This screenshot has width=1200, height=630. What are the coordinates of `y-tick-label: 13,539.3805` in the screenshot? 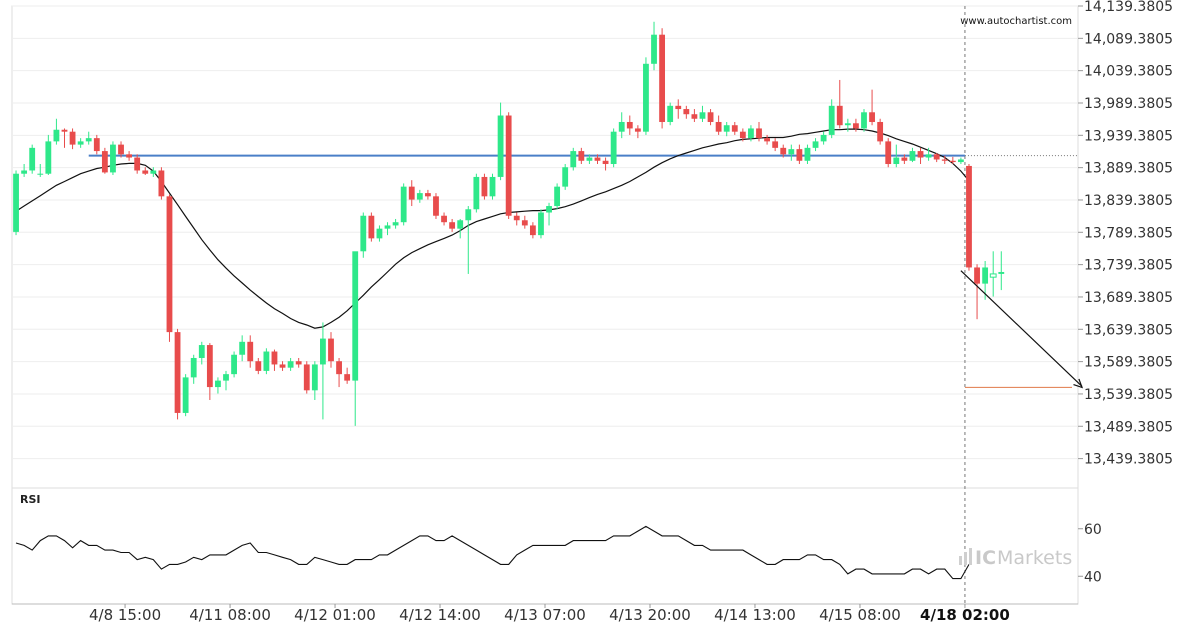 It's located at (1128, 395).